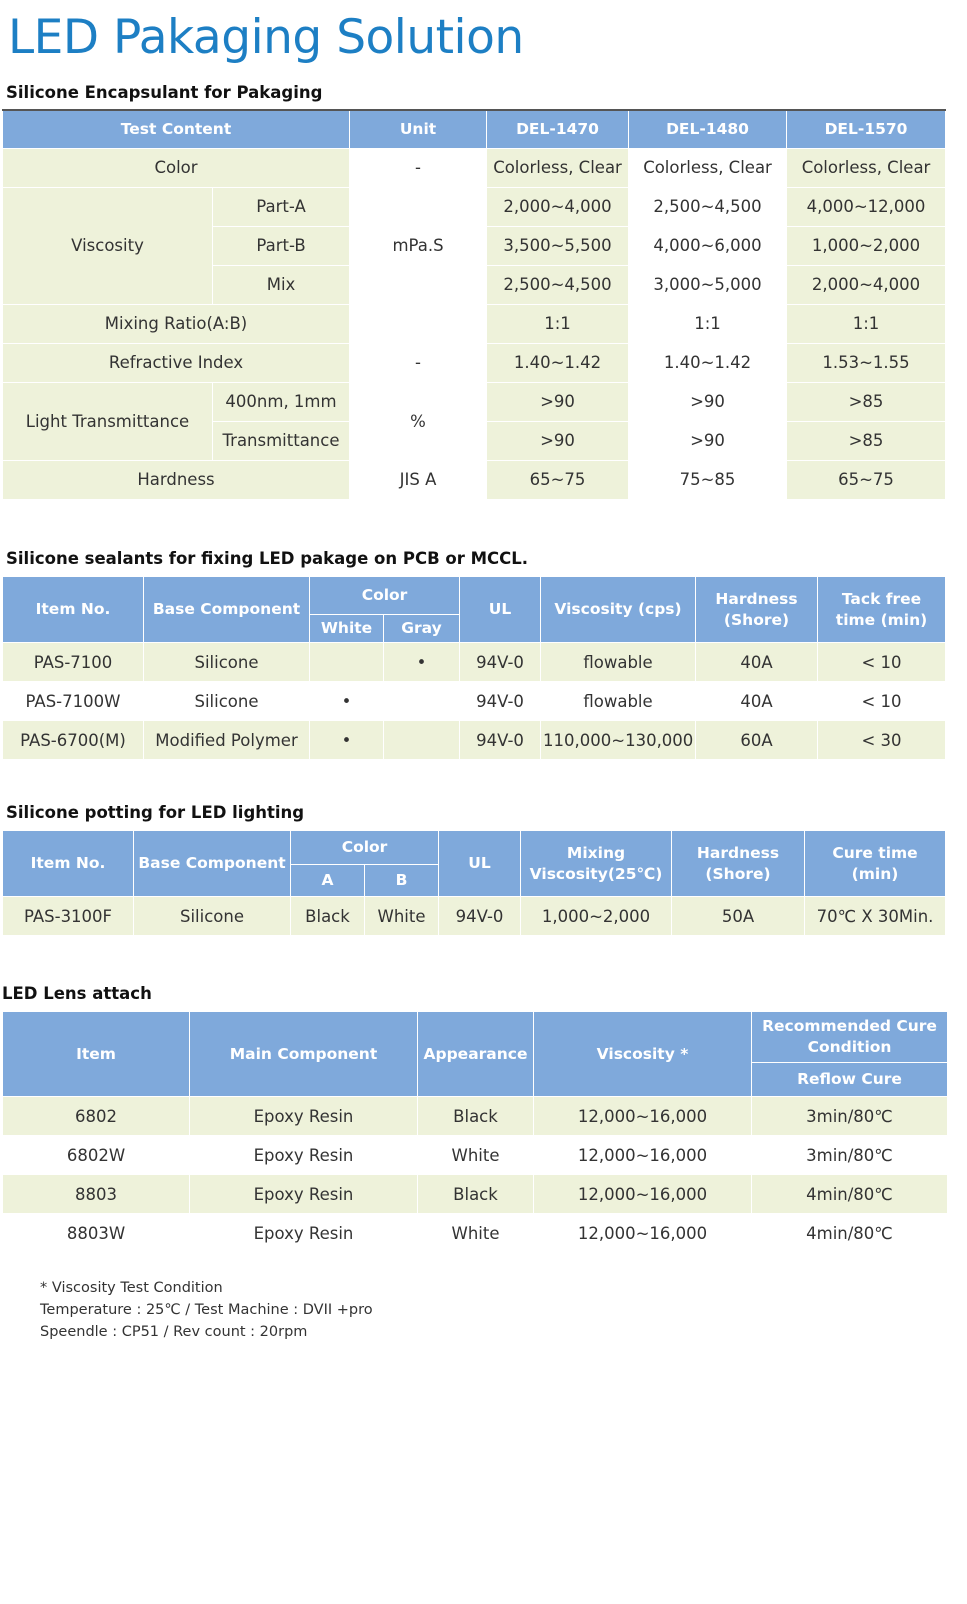 The image size is (967, 1604). What do you see at coordinates (176, 479) in the screenshot?
I see `row-label: Hardness` at bounding box center [176, 479].